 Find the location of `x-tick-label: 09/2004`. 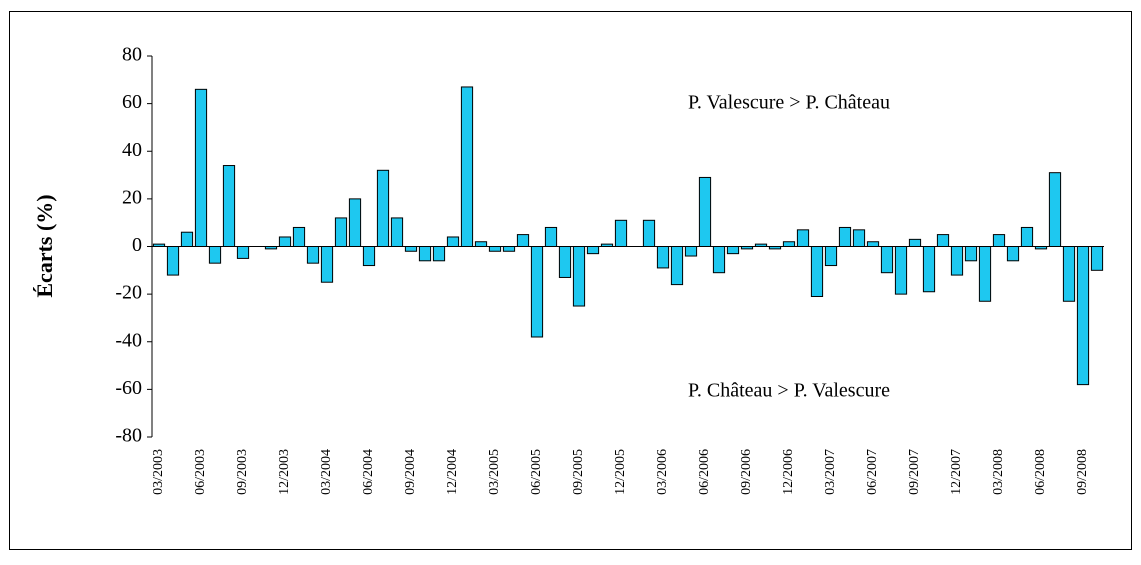

x-tick-label: 09/2004 is located at coordinates (410, 472).